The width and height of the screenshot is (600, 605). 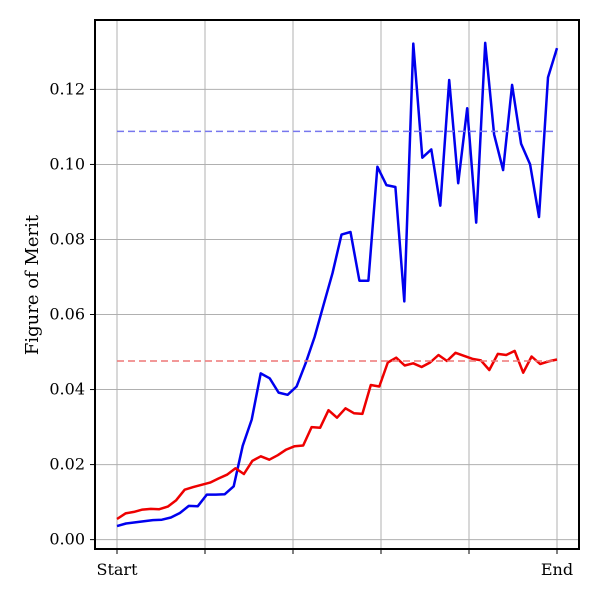 What do you see at coordinates (67, 88) in the screenshot?
I see `y-tick-label: 0.12` at bounding box center [67, 88].